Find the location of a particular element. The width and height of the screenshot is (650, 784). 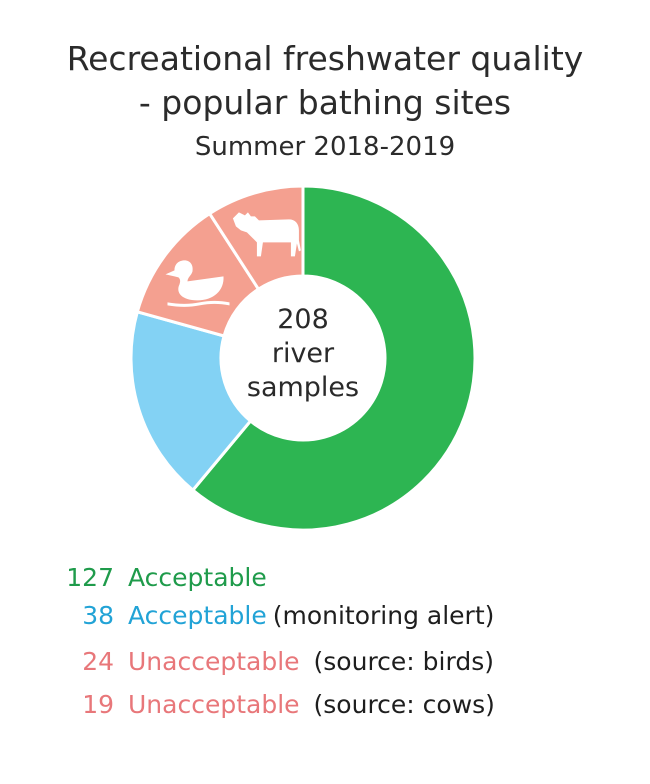

chart-title-line-2: - popular bathing sites is located at coordinates (325, 102).